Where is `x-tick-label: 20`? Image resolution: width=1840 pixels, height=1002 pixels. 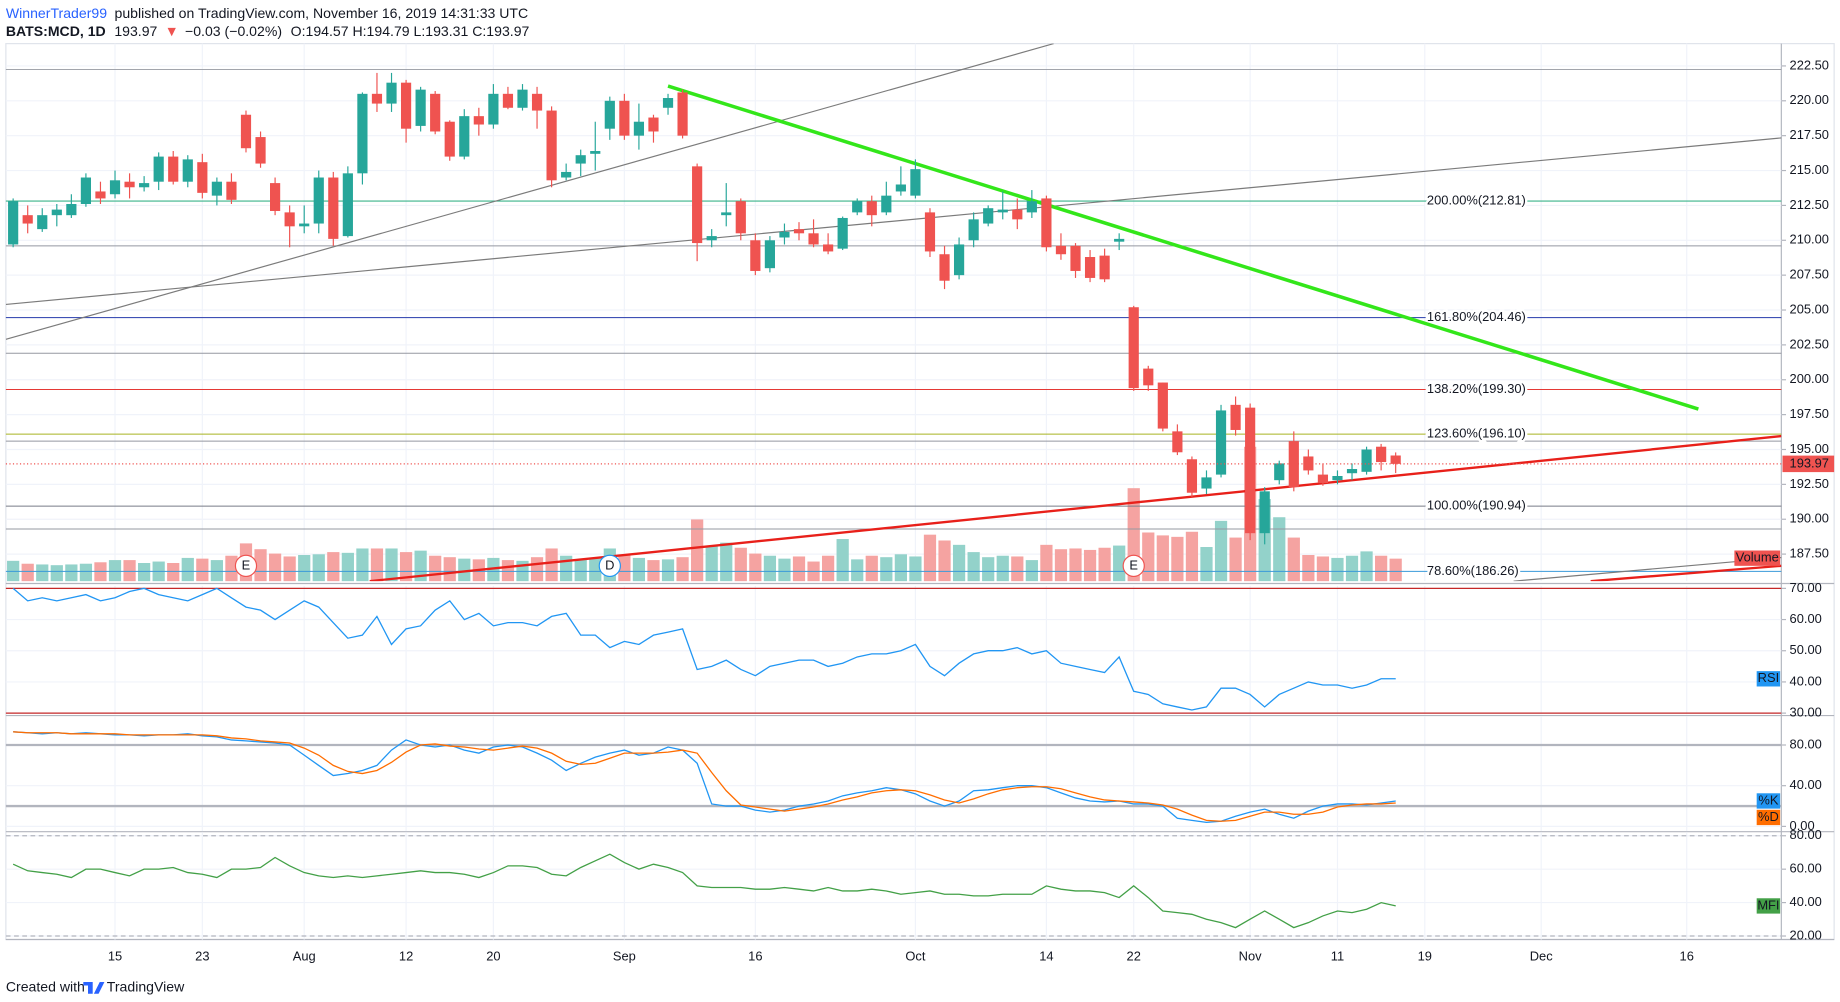
x-tick-label: 20 is located at coordinates (493, 956).